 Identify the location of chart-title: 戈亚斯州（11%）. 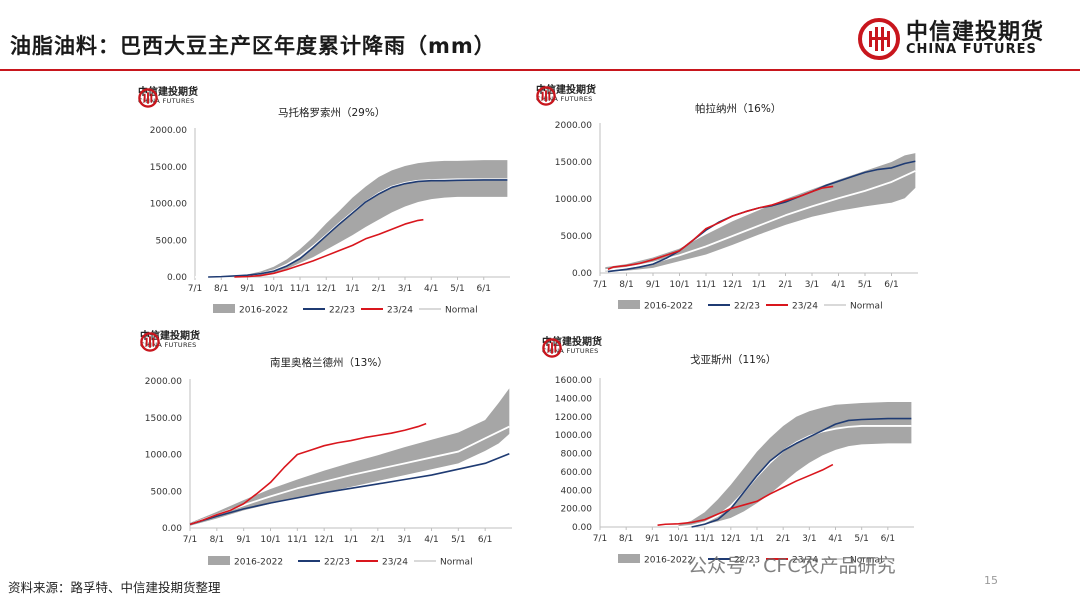
(733, 360).